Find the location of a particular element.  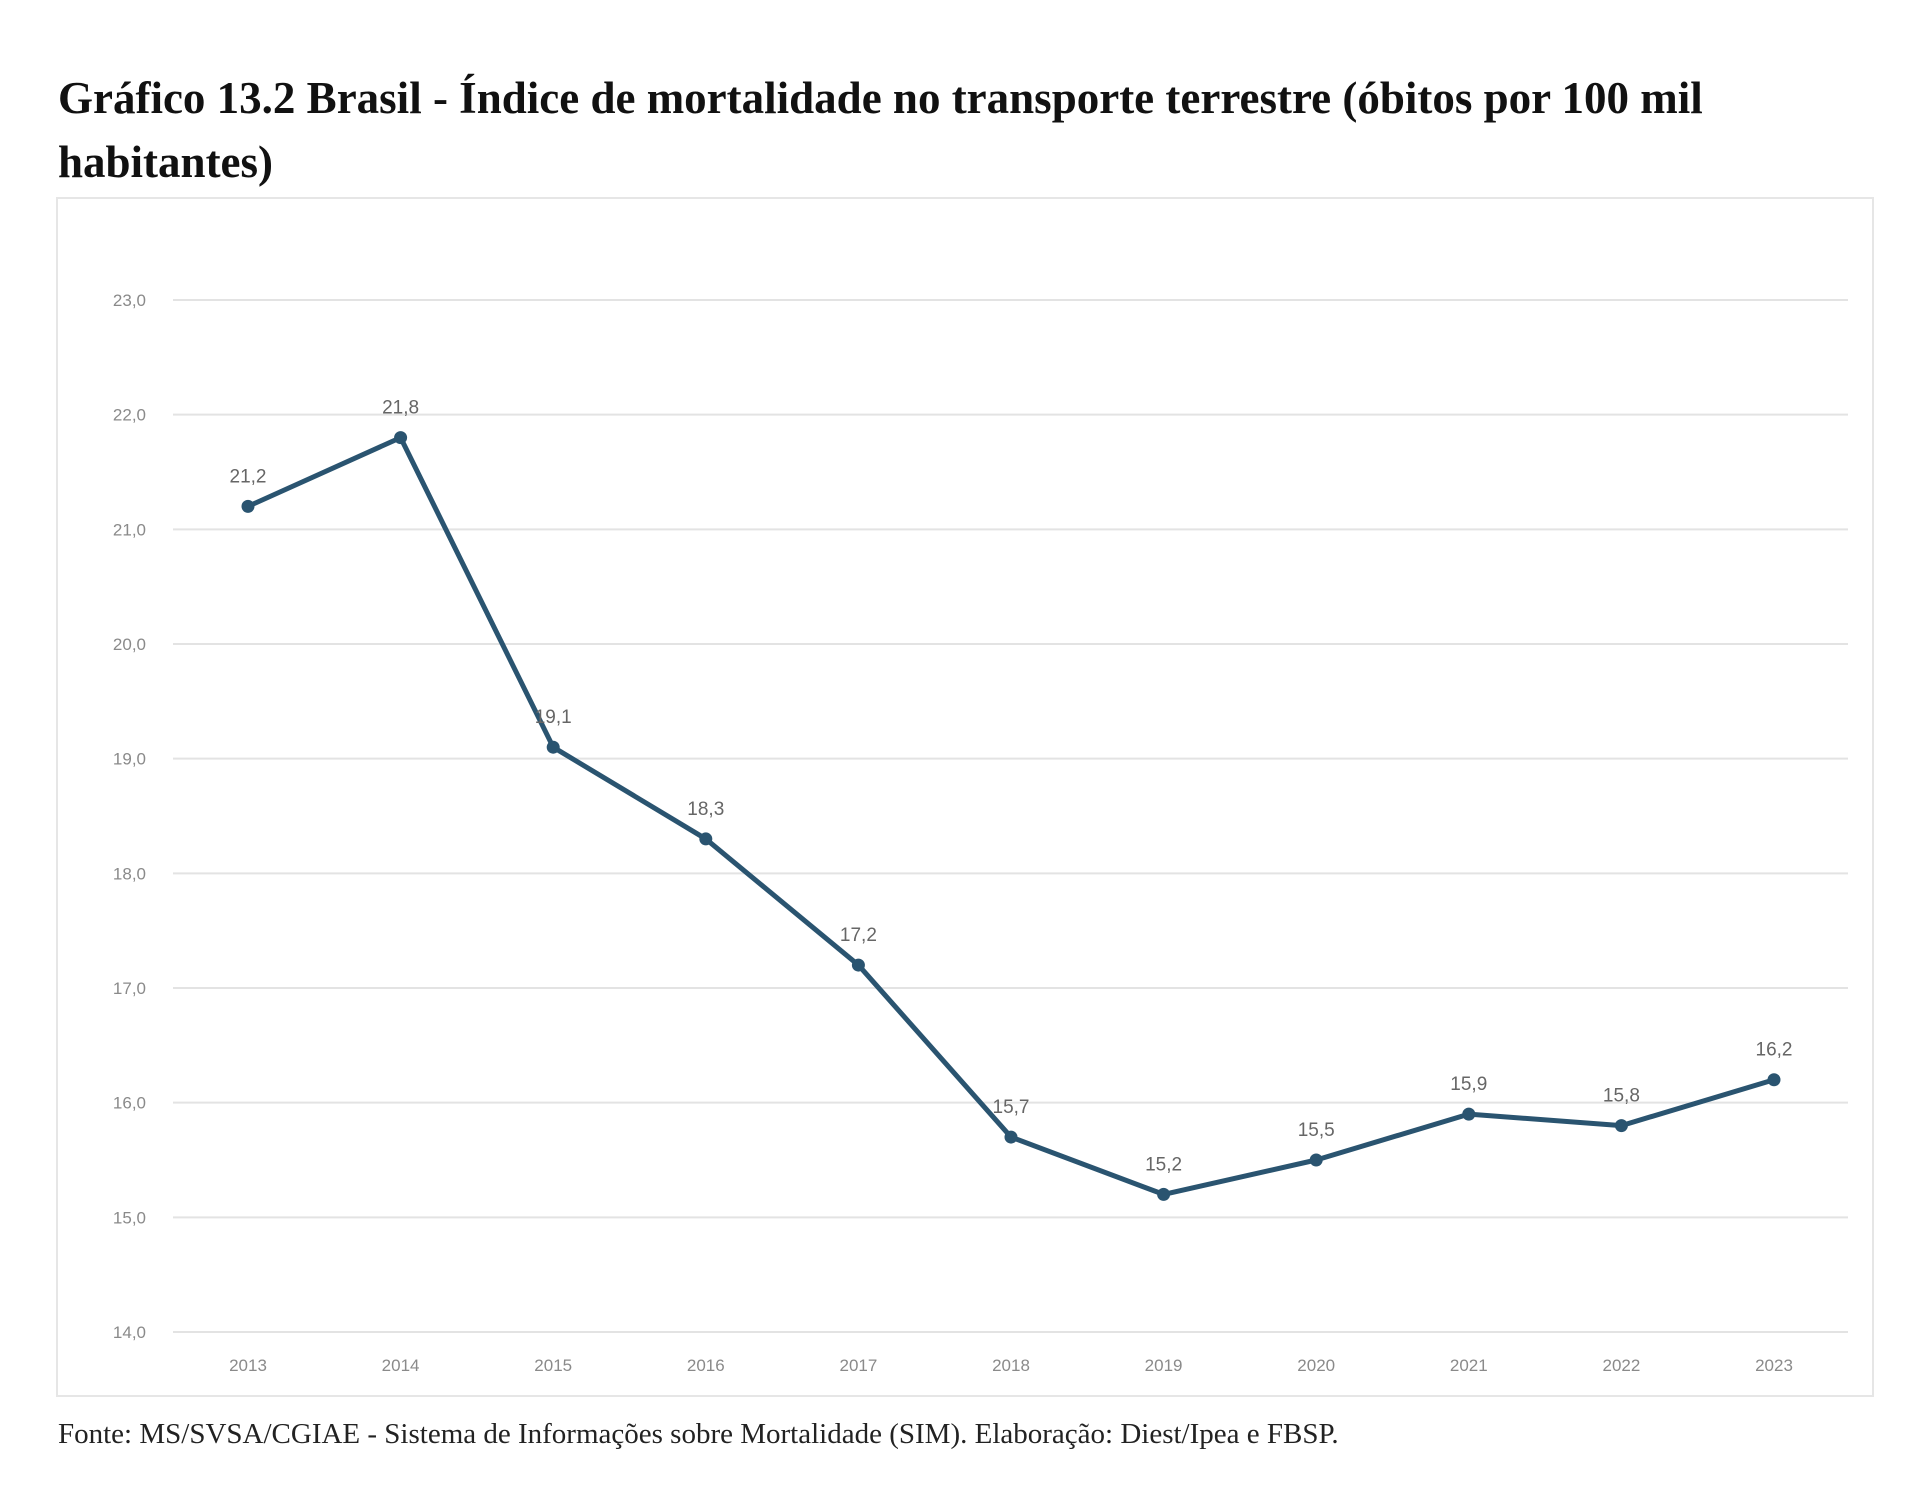

x-tick-label: 2021 is located at coordinates (1469, 1365).